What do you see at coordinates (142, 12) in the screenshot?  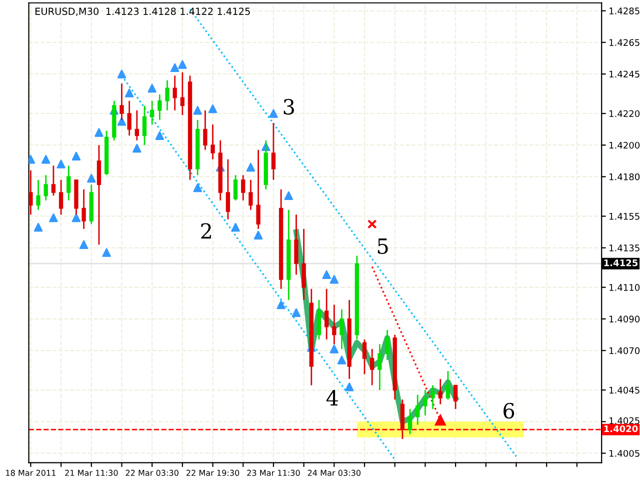 I see `chart-title: EURUSD,M30 1.4123 1.4128 1.4122 1.4125` at bounding box center [142, 12].